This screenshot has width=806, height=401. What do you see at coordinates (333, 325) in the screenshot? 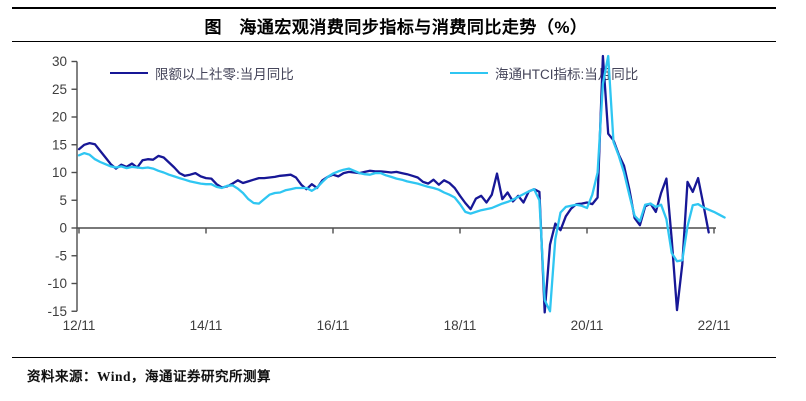
I see `x-tick-label: 16/11` at bounding box center [333, 325].